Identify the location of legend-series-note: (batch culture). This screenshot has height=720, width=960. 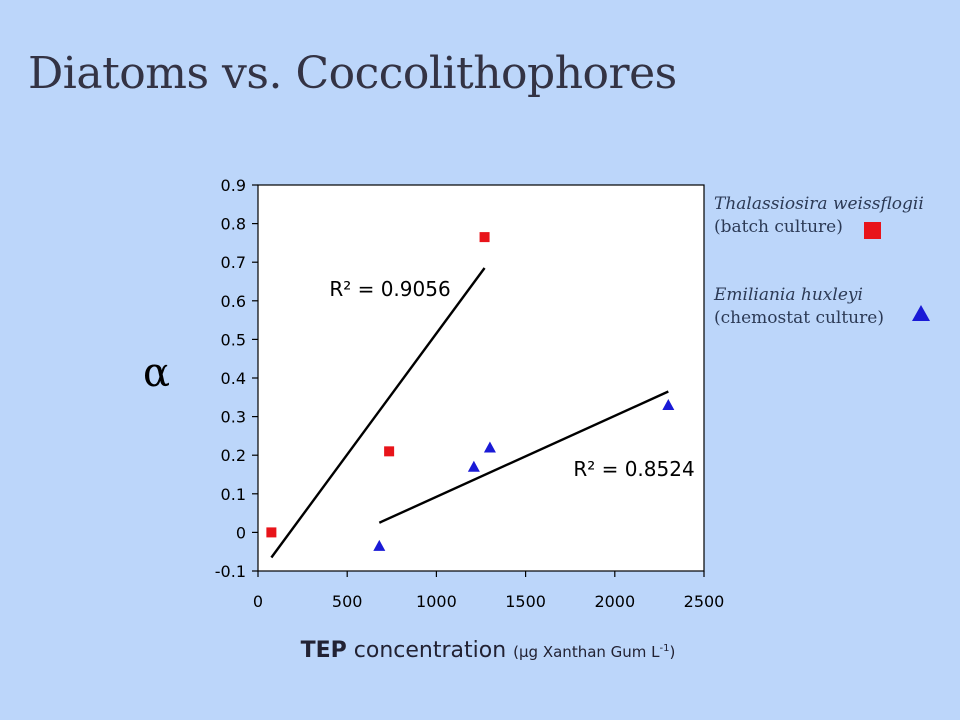
(778, 227).